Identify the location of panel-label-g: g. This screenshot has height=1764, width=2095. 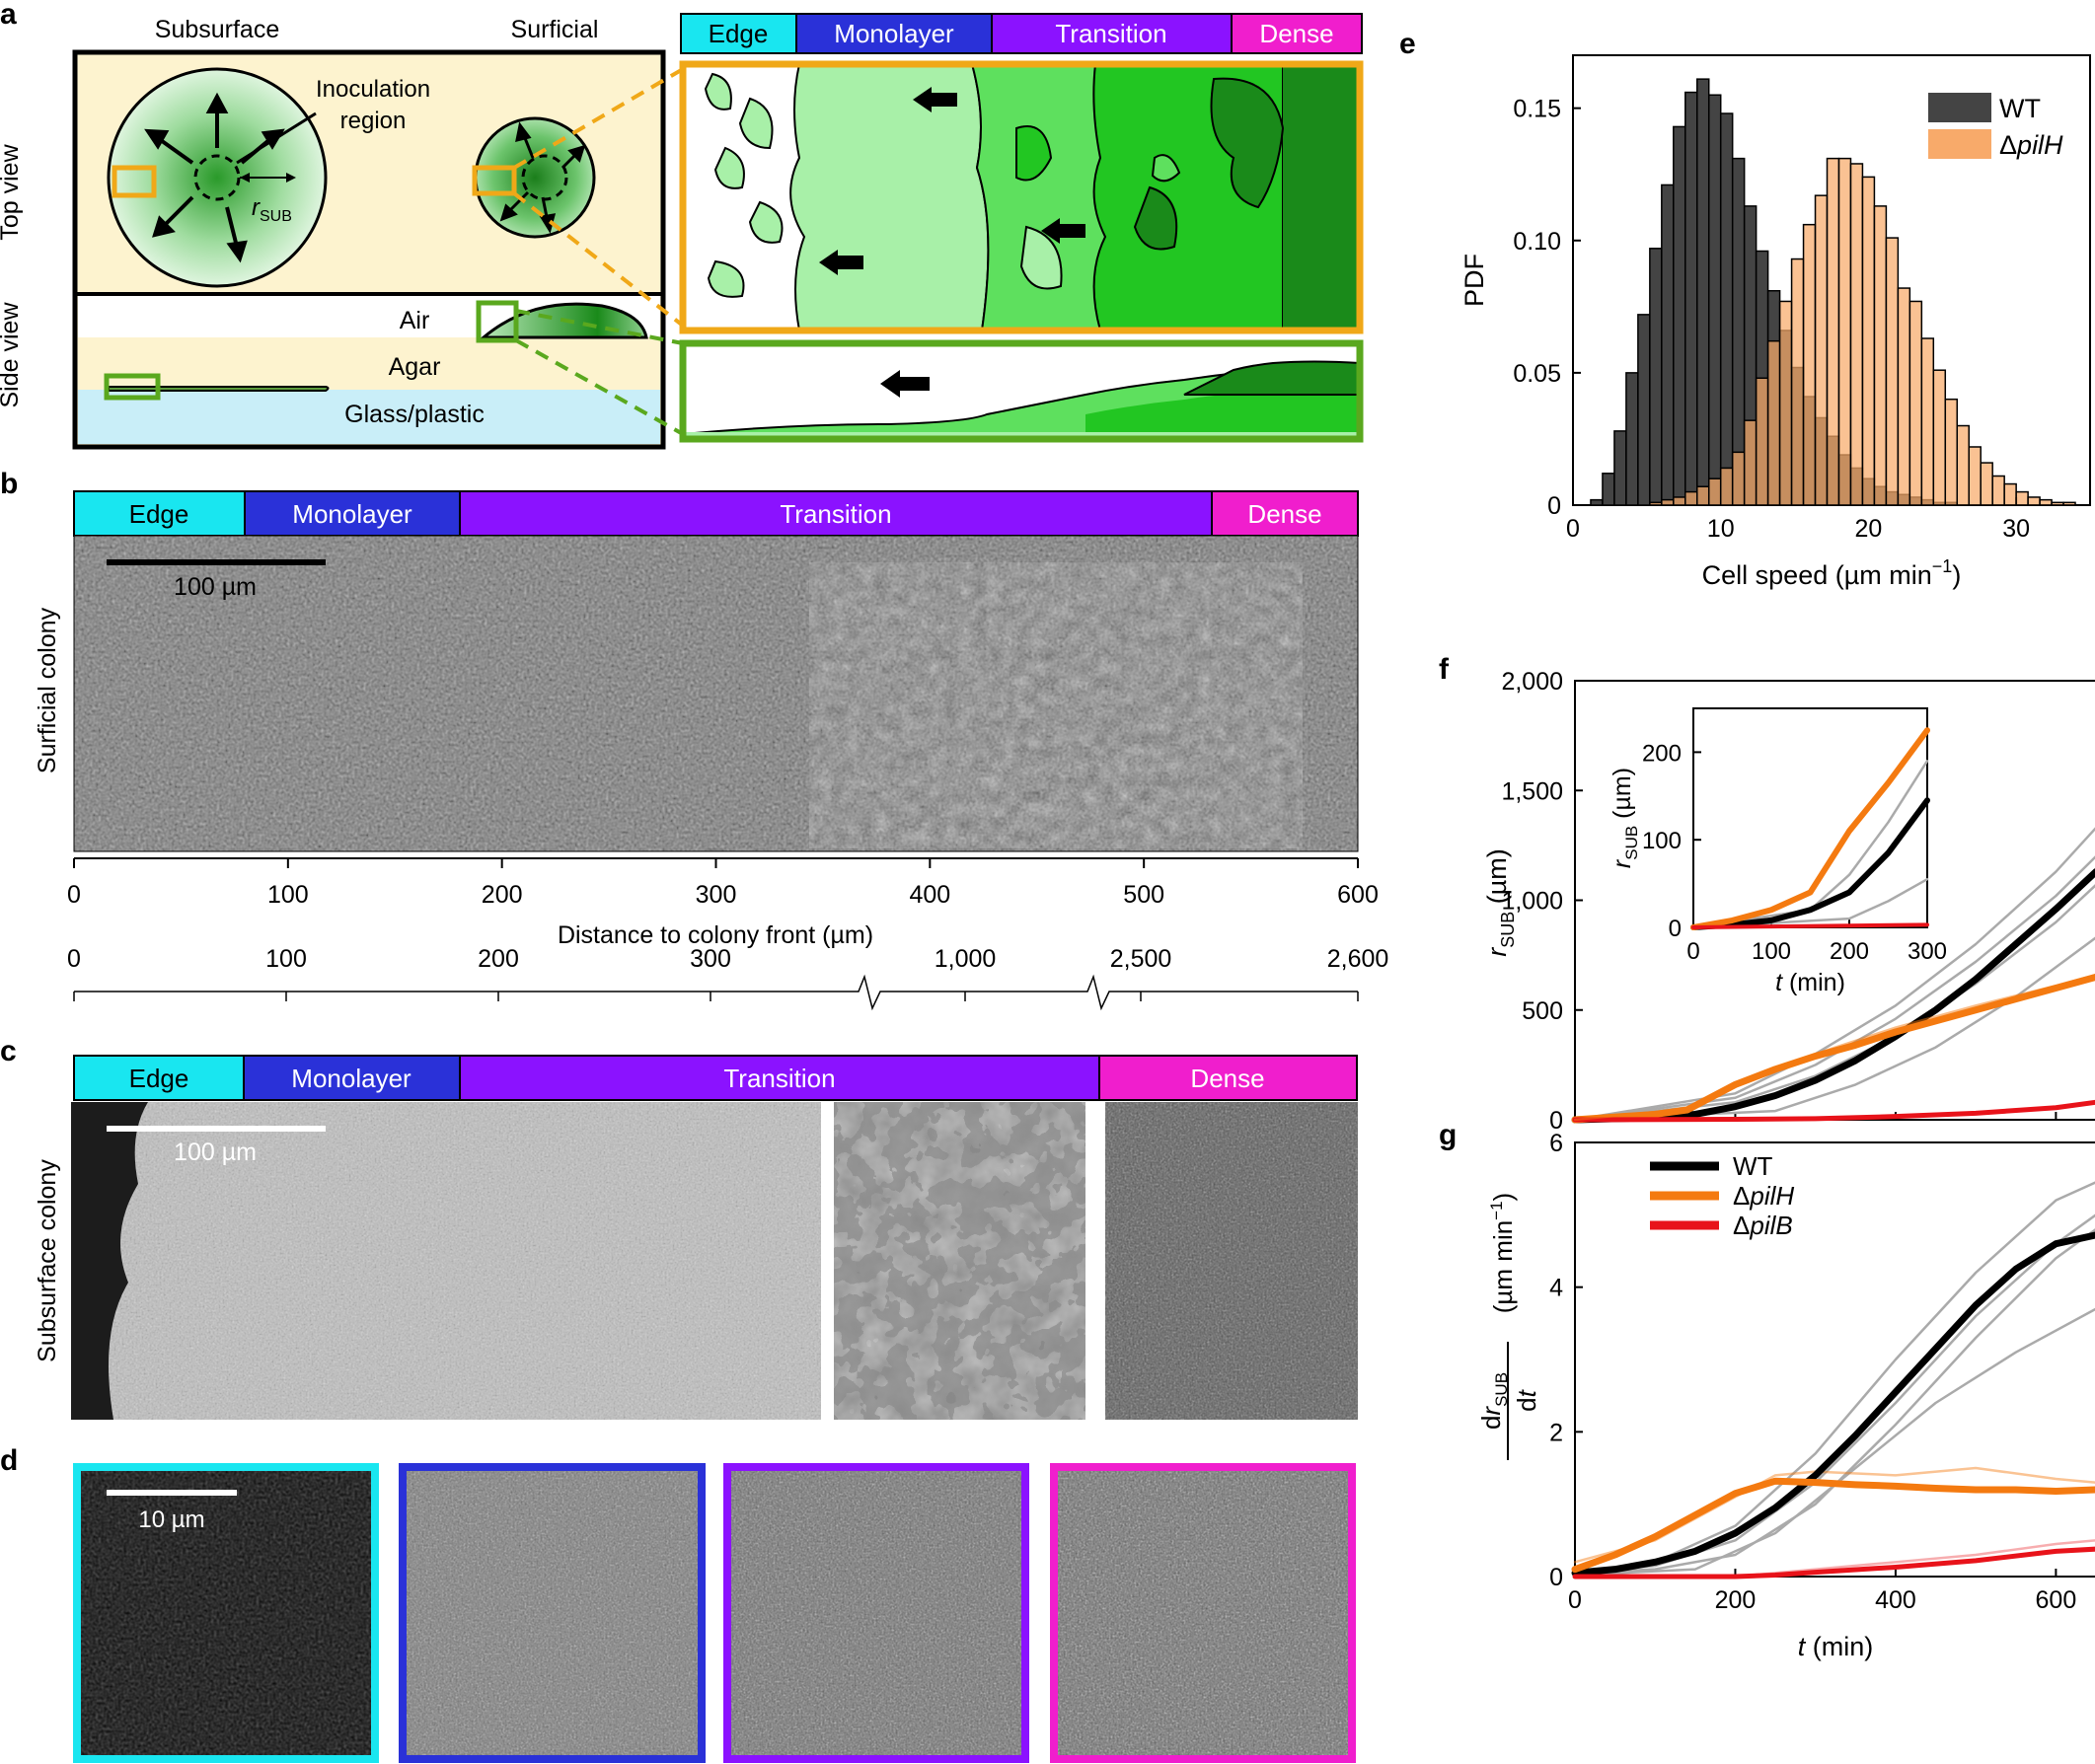
(1448, 1135).